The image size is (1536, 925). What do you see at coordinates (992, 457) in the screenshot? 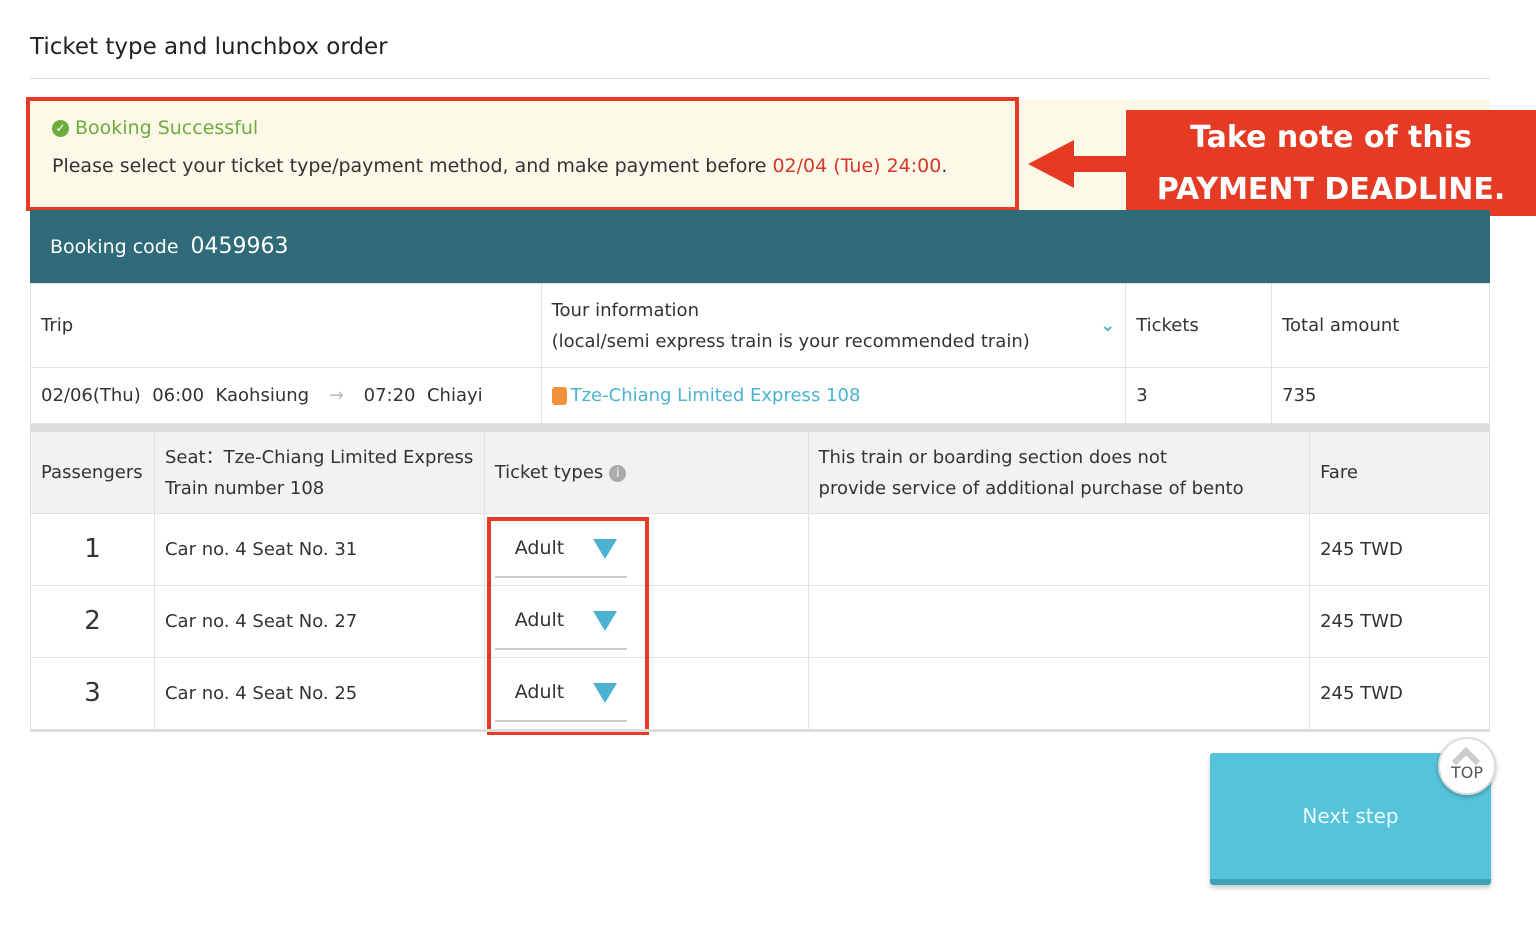
I see `bento-header-line: This train or boarding section does not` at bounding box center [992, 457].